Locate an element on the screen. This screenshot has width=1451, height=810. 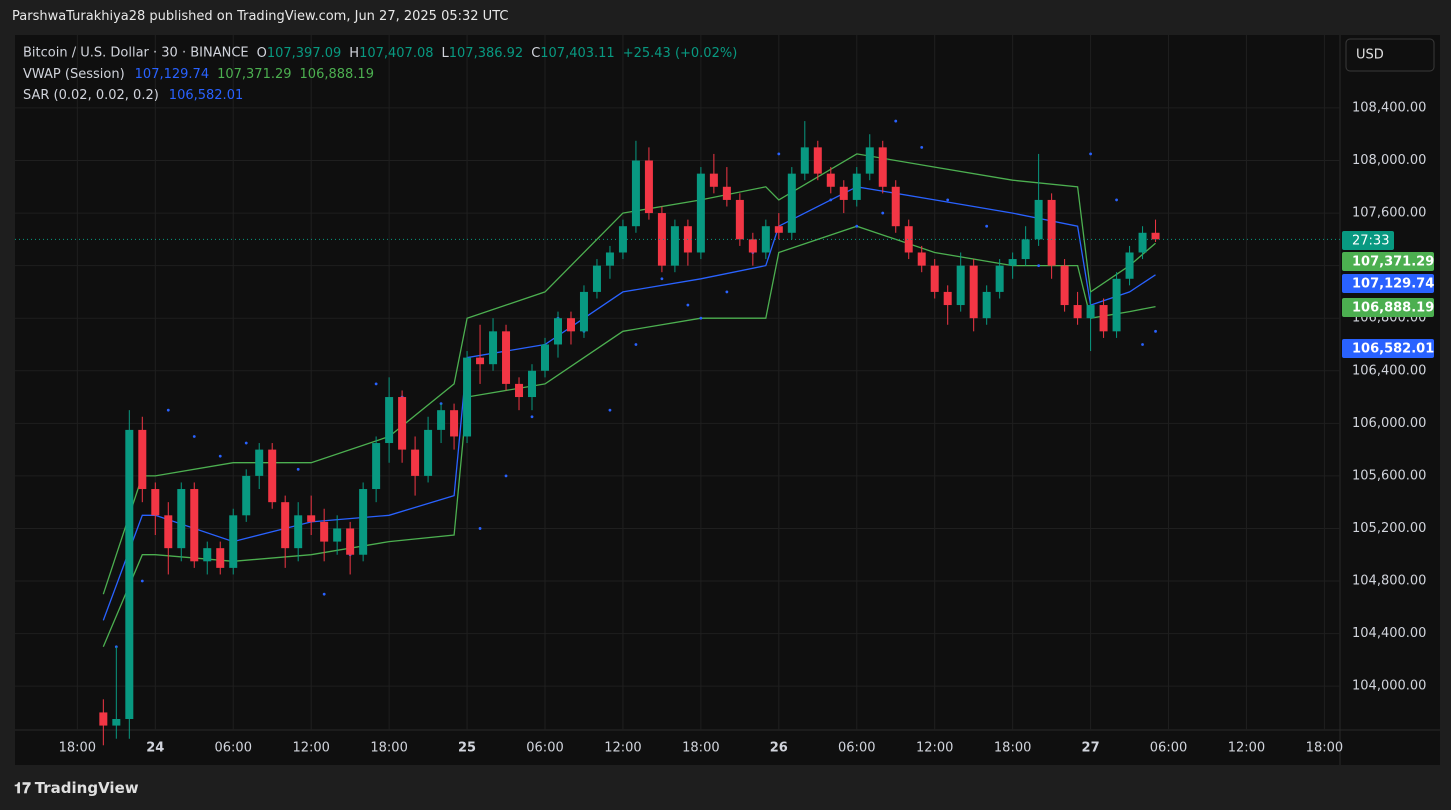
x-tick-label: 25 is located at coordinates (467, 748).